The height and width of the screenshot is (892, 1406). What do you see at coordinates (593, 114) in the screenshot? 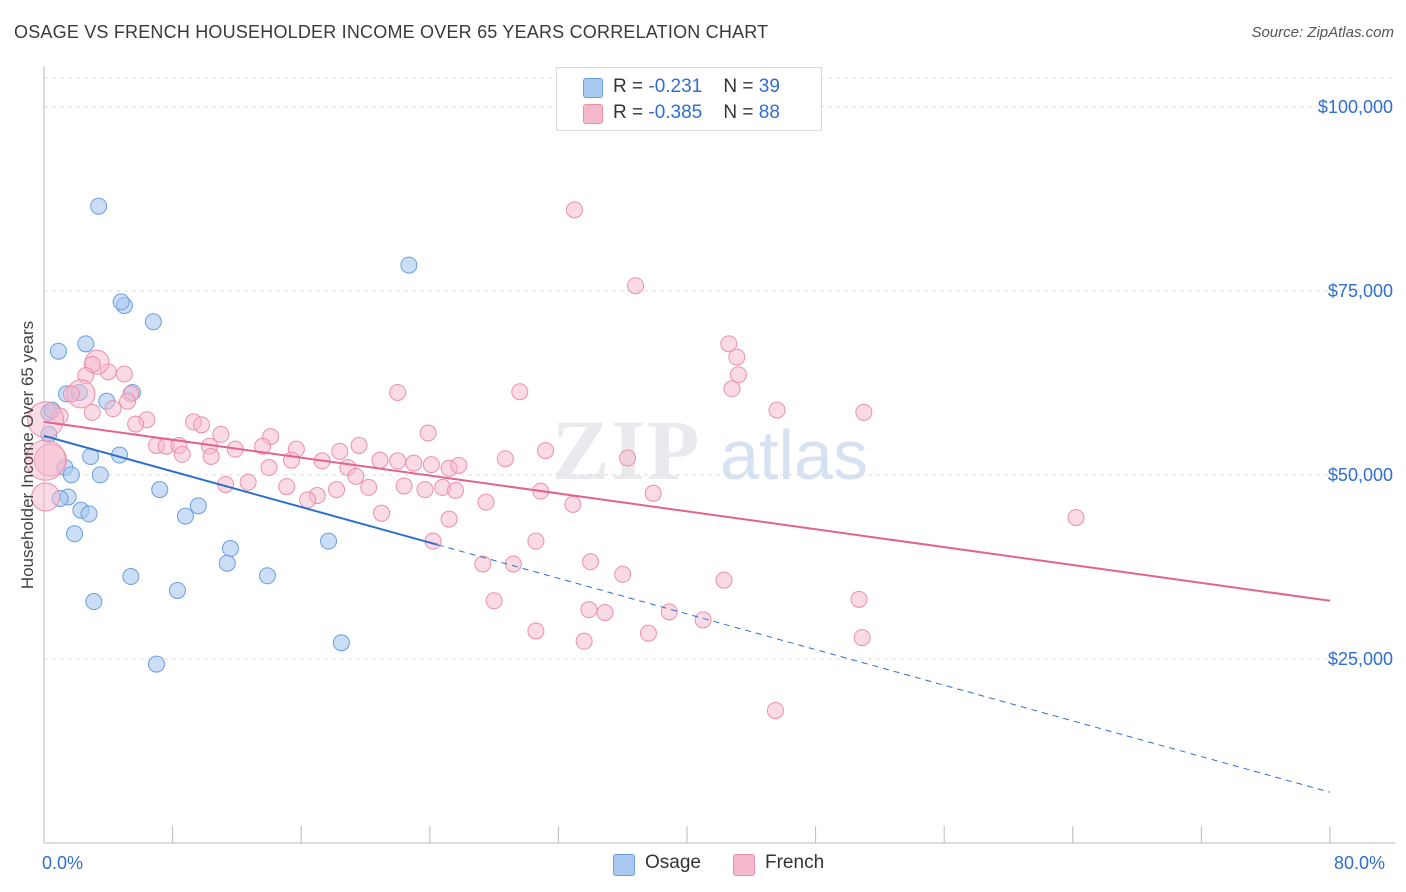
I see `legend-swatch-french` at bounding box center [593, 114].